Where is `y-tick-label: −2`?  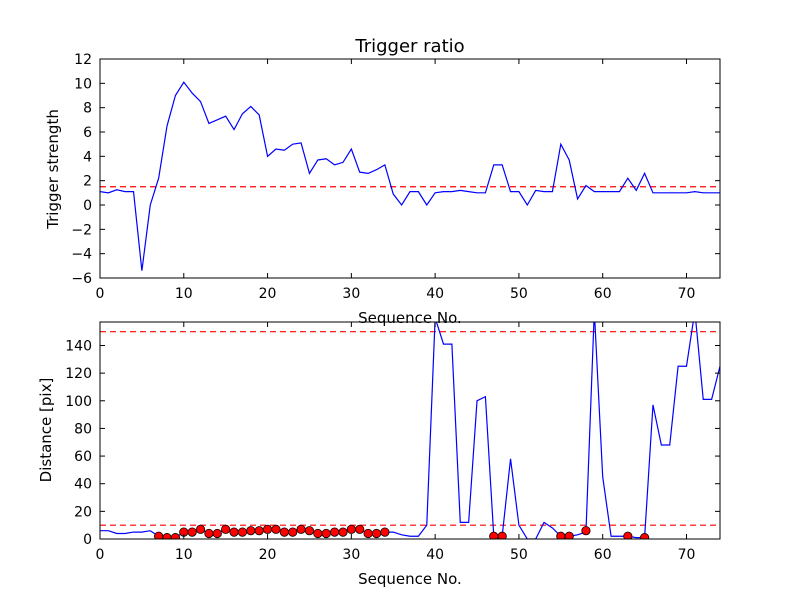 y-tick-label: −2 is located at coordinates (81, 230).